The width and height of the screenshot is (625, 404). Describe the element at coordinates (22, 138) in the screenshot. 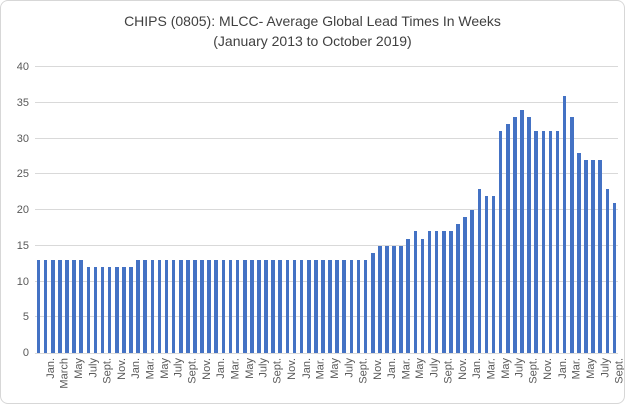

I see `y-tick-label: 30` at that location.